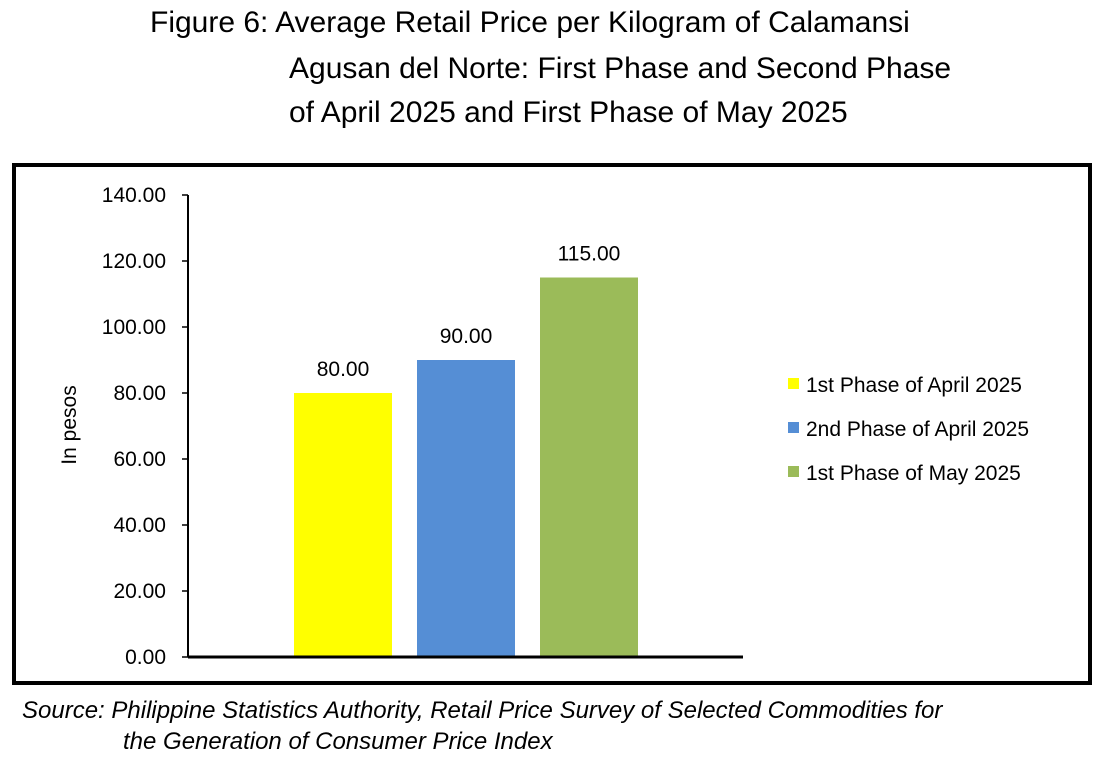 Image resolution: width=1113 pixels, height=765 pixels. I want to click on source-line-2: the Generation of Consumer Price Index, so click(338, 741).